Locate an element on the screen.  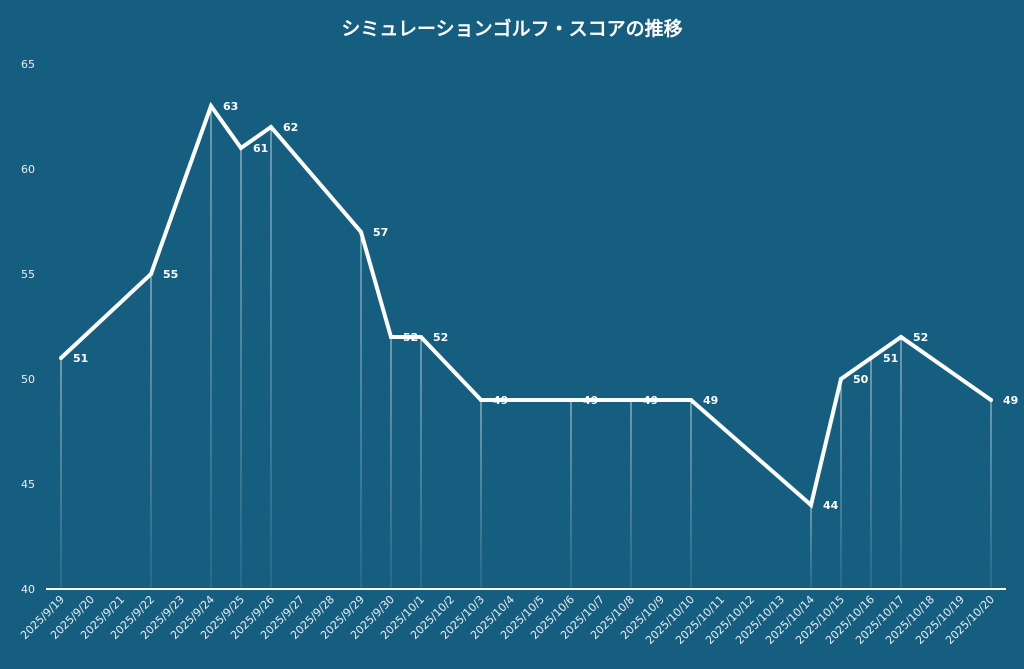
chart-title: シミュレーションゴルフ・スコアの推移 is located at coordinates (511, 28).